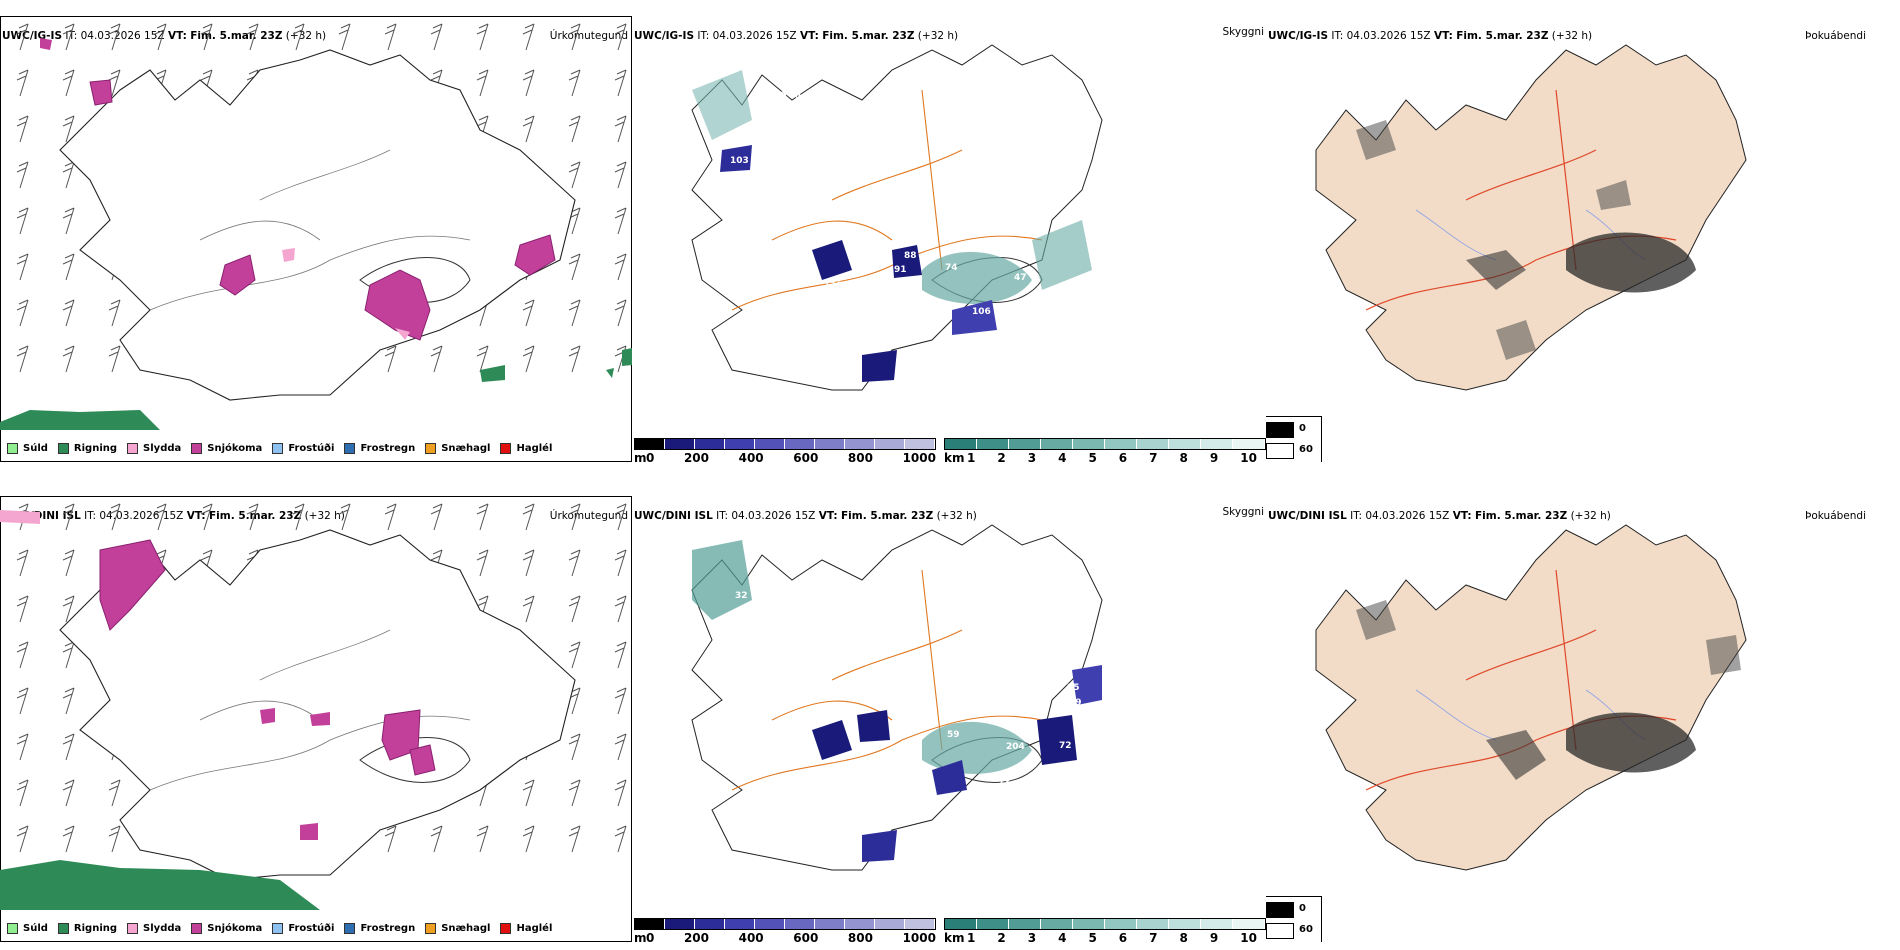 Image resolution: width=1900 pixels, height=950 pixels. Describe the element at coordinates (457, 448) in the screenshot. I see `legend-item: Snæhagl` at that location.